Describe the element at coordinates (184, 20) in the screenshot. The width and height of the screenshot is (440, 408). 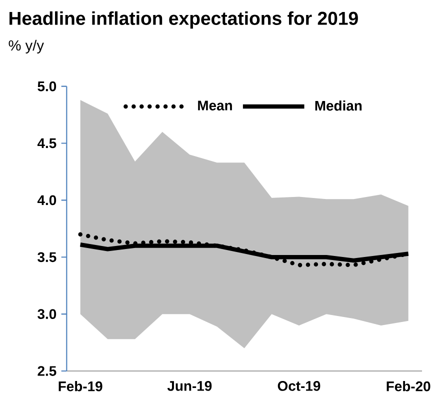
I see `chart-title: Headline inflation expectations for 2019` at that location.